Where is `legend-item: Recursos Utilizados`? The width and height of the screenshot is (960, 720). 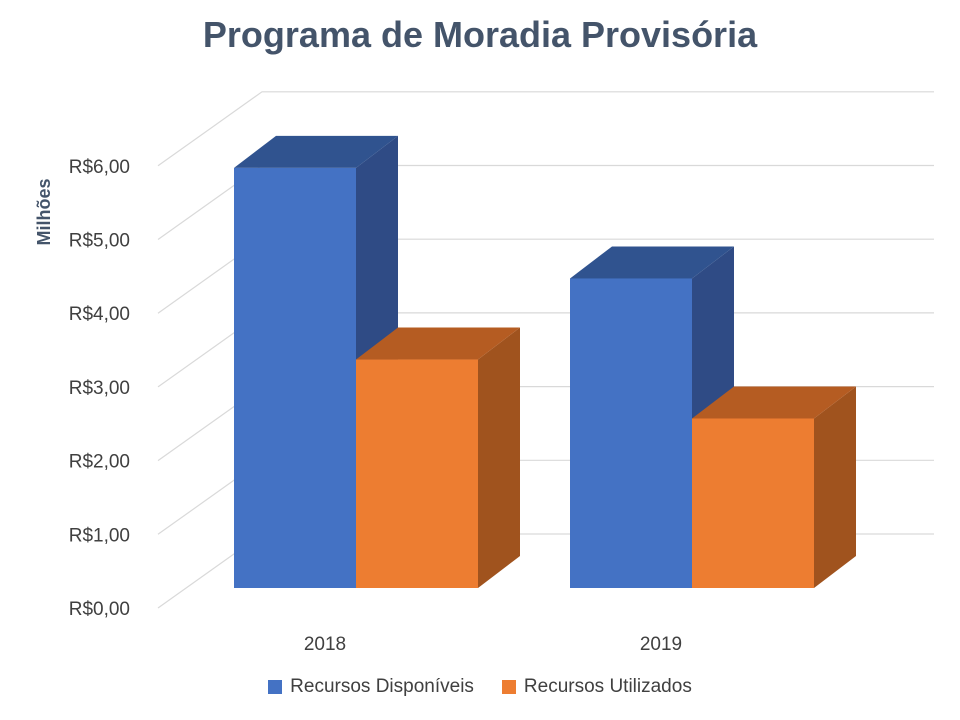 legend-item: Recursos Utilizados is located at coordinates (596, 687).